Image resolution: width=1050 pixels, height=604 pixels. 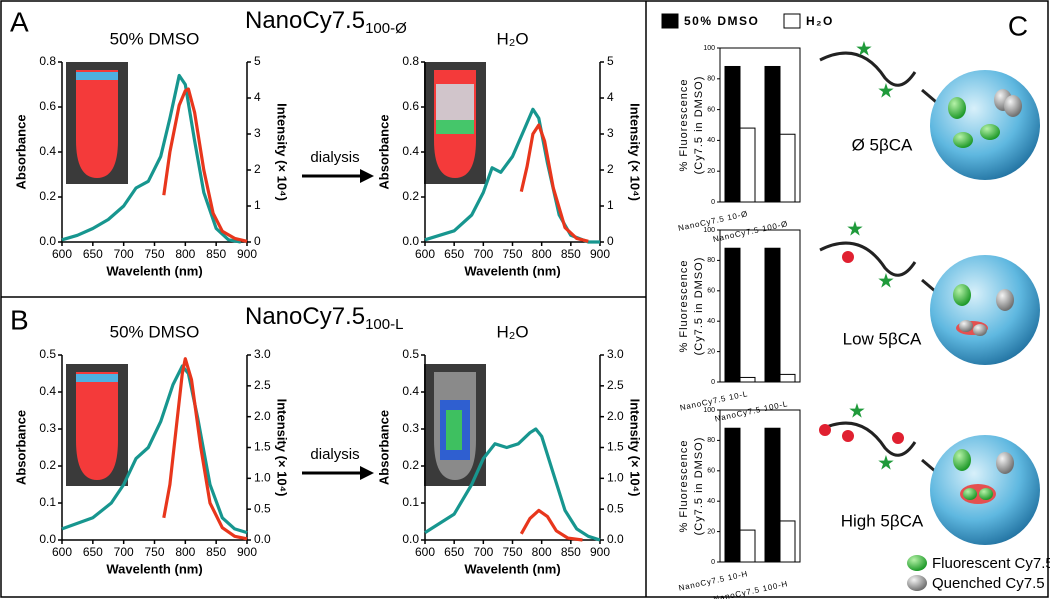 I want to click on y-tick-label: 0.8, so click(x=410, y=61).